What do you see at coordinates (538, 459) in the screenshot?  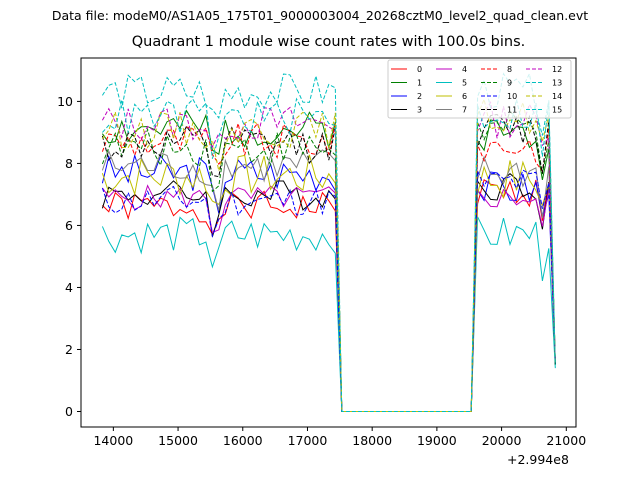 I see `x-offset-label: +2.994e8` at bounding box center [538, 459].